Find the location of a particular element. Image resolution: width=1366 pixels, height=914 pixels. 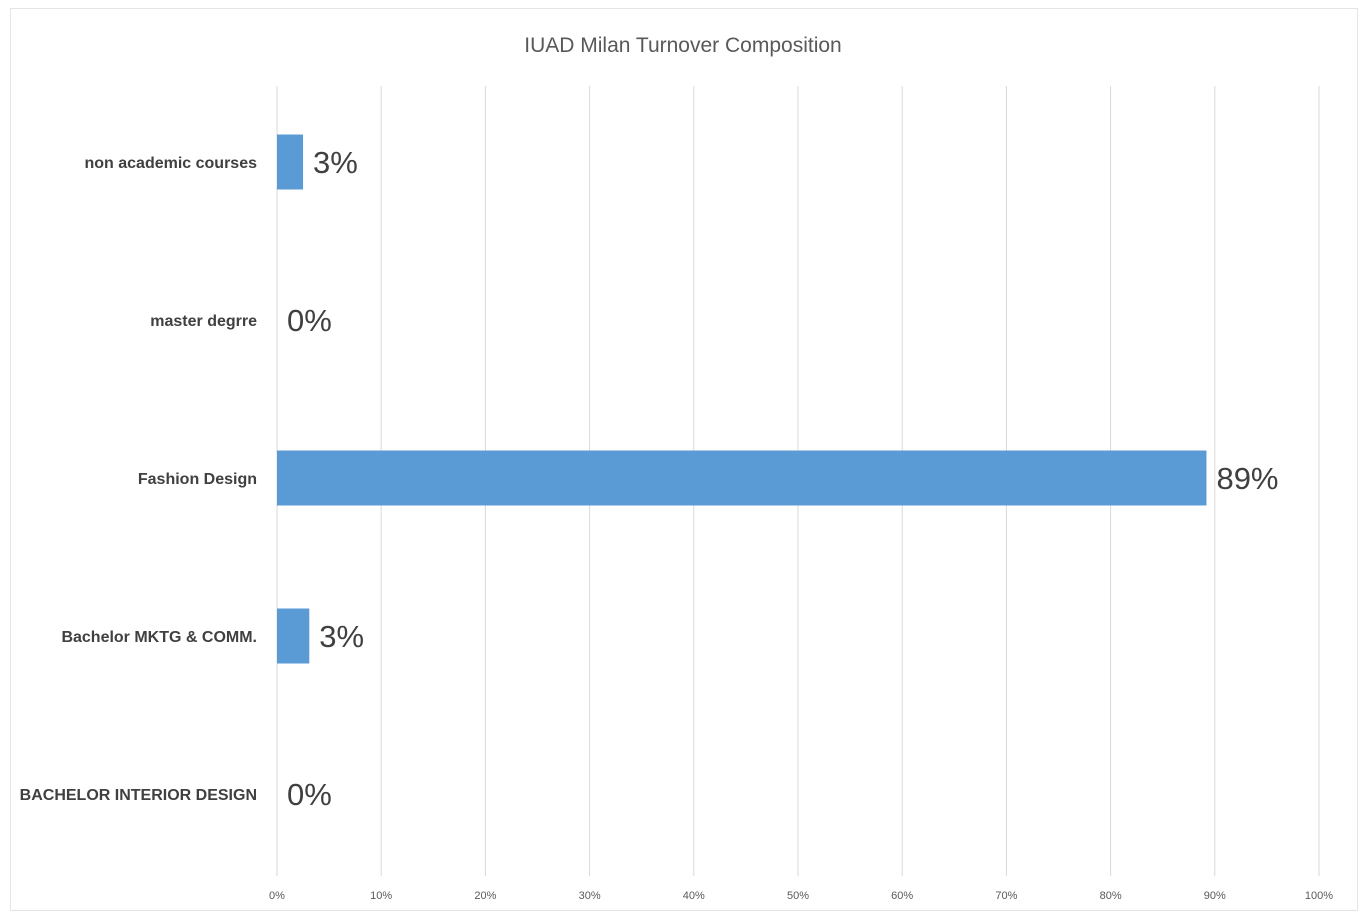

data-label: 89% is located at coordinates (1247, 478).